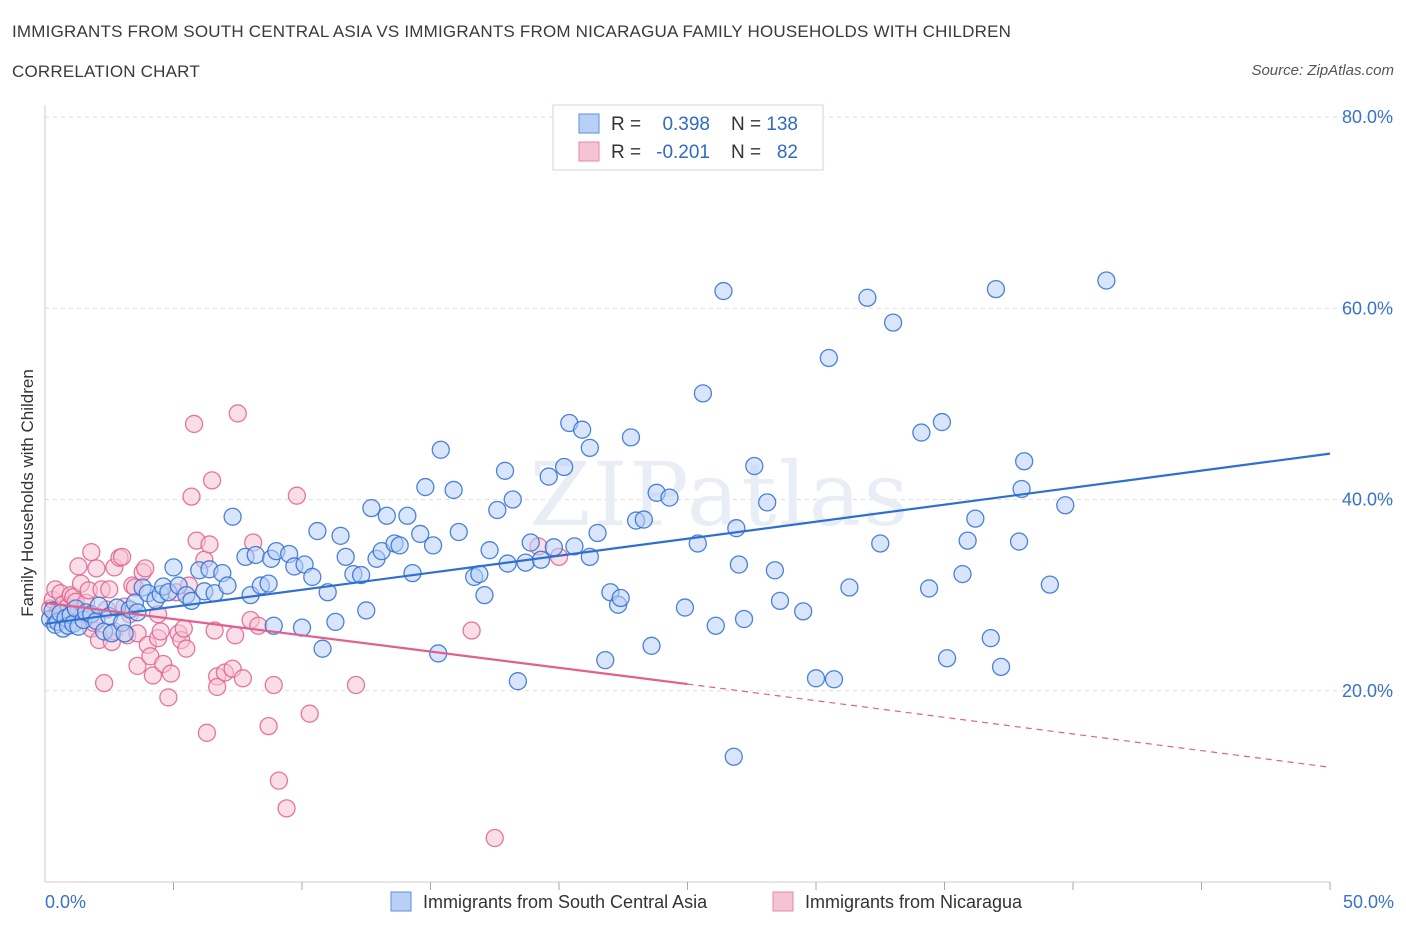 This screenshot has height=930, width=1406. What do you see at coordinates (914, 902) in the screenshot?
I see `bottom-legend-label-pink: Immigrants from Nicaragua` at bounding box center [914, 902].